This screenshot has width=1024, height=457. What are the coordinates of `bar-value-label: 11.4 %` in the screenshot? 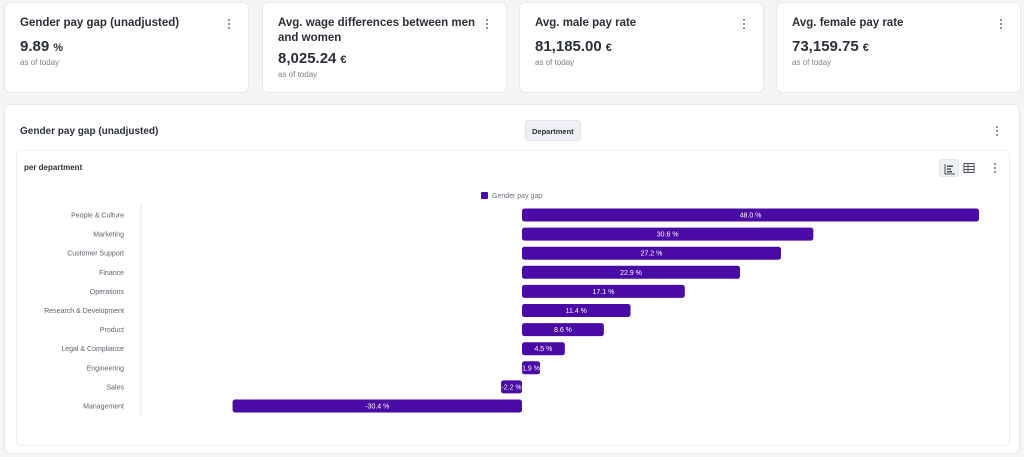 It's located at (576, 311).